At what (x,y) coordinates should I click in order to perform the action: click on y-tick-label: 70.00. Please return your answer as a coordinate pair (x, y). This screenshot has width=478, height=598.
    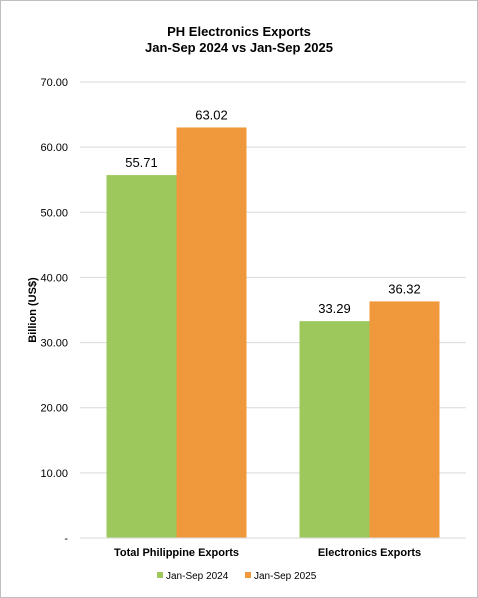
    Looking at the image, I should click on (54, 83).